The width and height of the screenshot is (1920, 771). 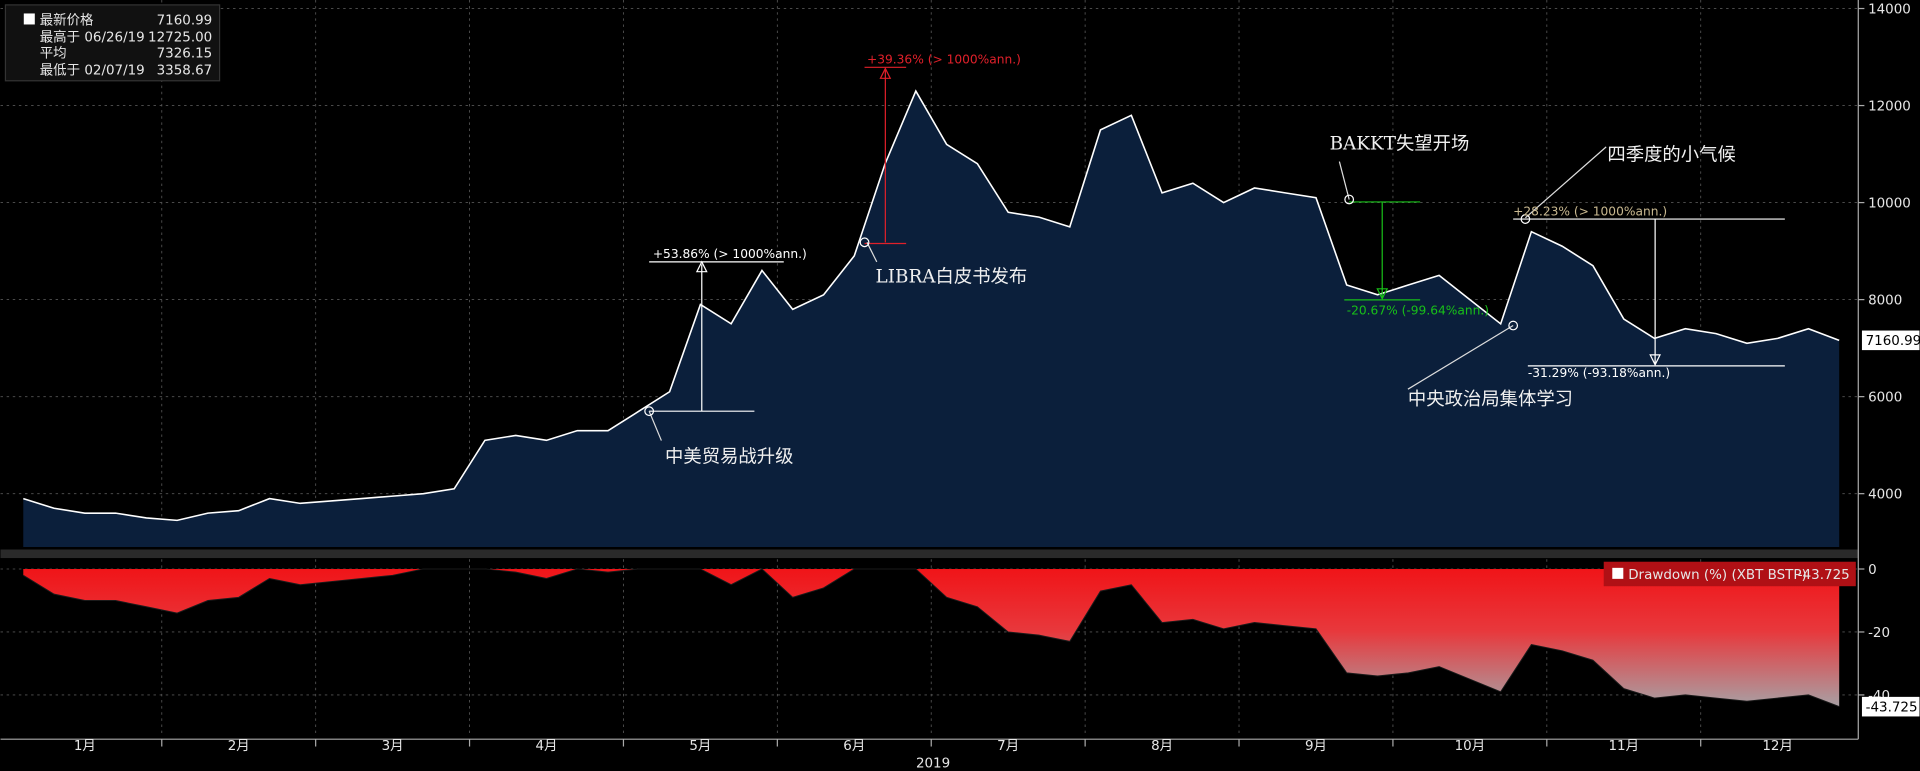 I want to click on x-tick-label: 10月, so click(x=1470, y=746).